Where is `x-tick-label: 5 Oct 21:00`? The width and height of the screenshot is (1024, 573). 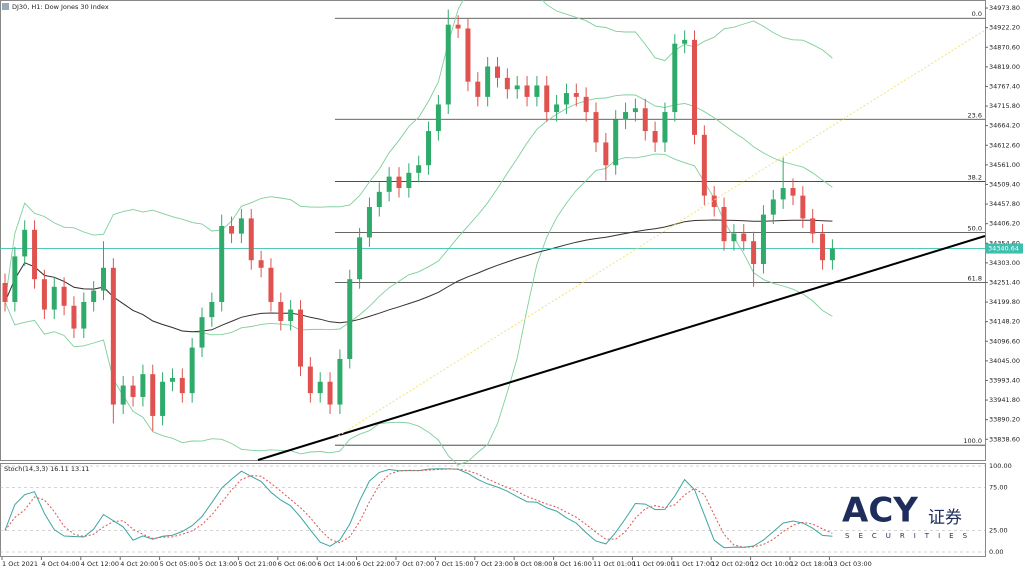 x-tick-label: 5 Oct 21:00 is located at coordinates (257, 564).